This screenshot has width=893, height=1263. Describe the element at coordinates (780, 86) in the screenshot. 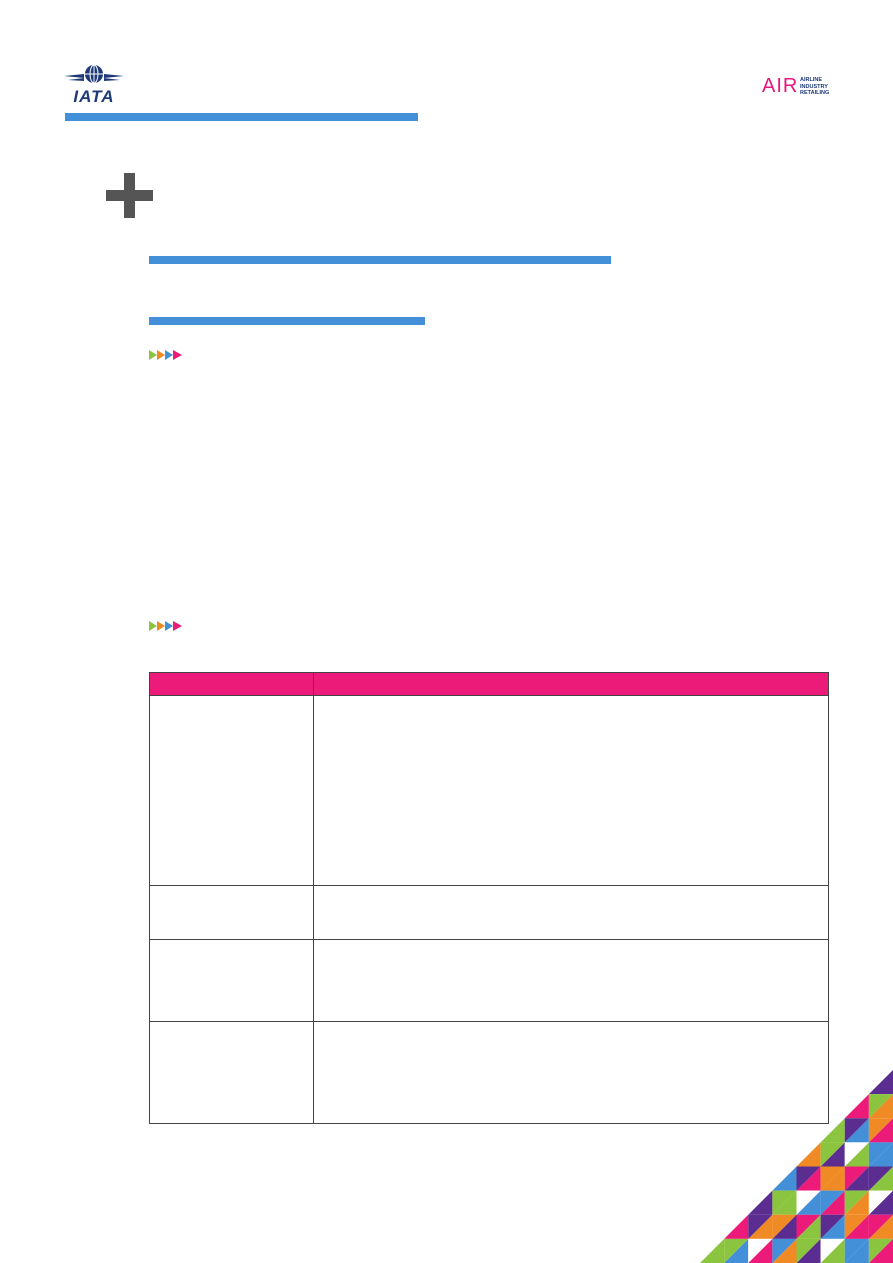

I see `air-logo-word: AIR` at that location.